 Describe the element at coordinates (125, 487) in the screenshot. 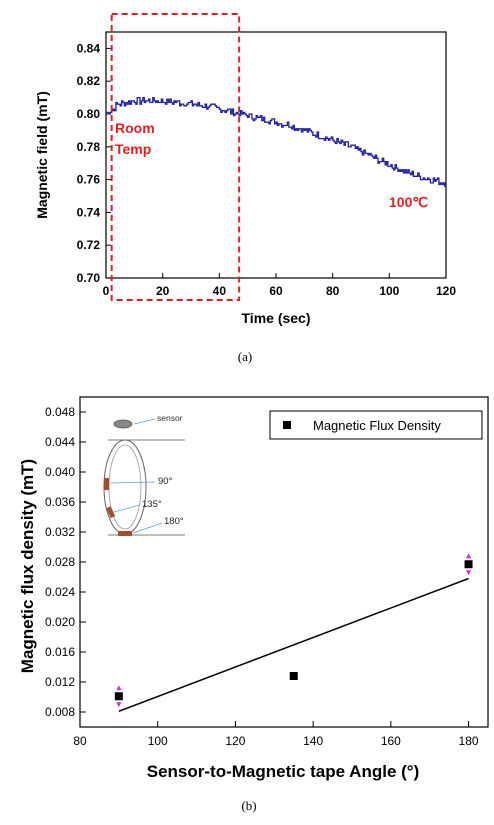

I see `tape-ring-outer` at that location.